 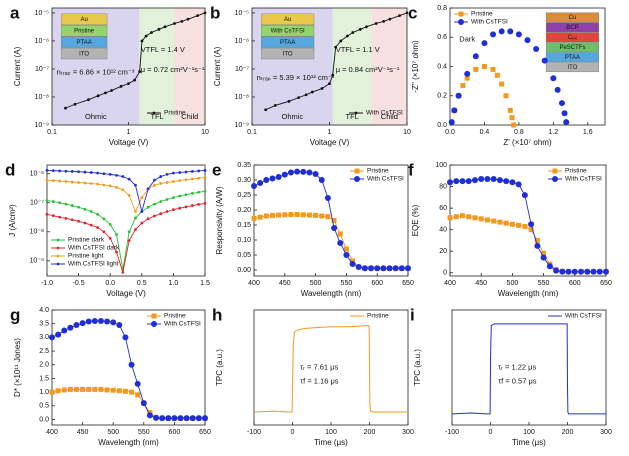 I want to click on series-line, so click(x=330, y=369).